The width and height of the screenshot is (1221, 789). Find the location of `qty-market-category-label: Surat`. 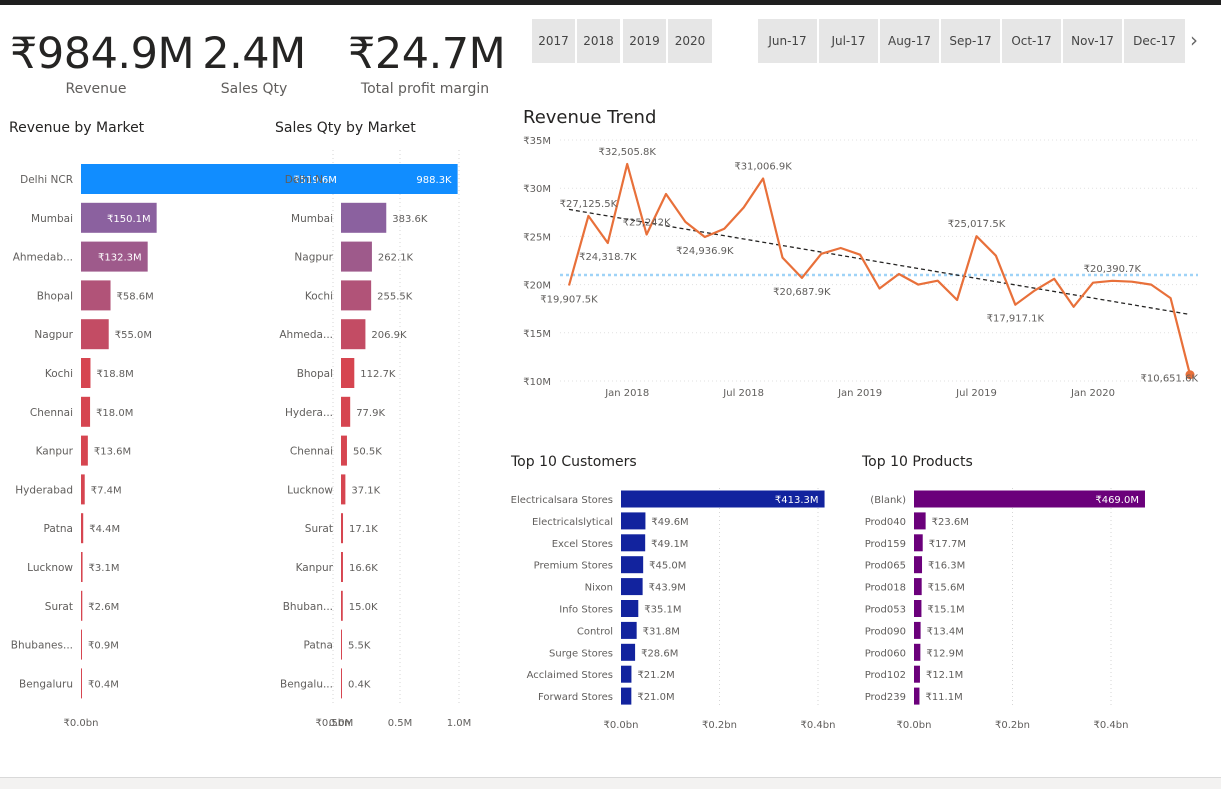

qty-market-category-label: Surat is located at coordinates (319, 529).